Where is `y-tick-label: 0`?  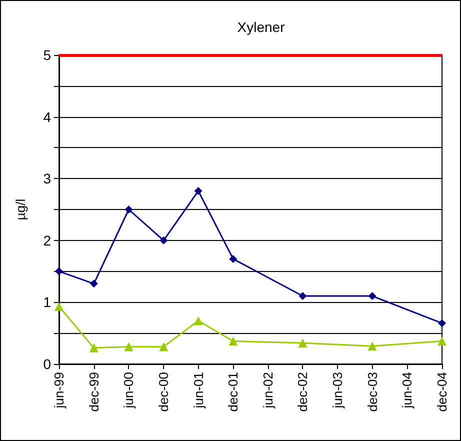
y-tick-label: 0 is located at coordinates (47, 364).